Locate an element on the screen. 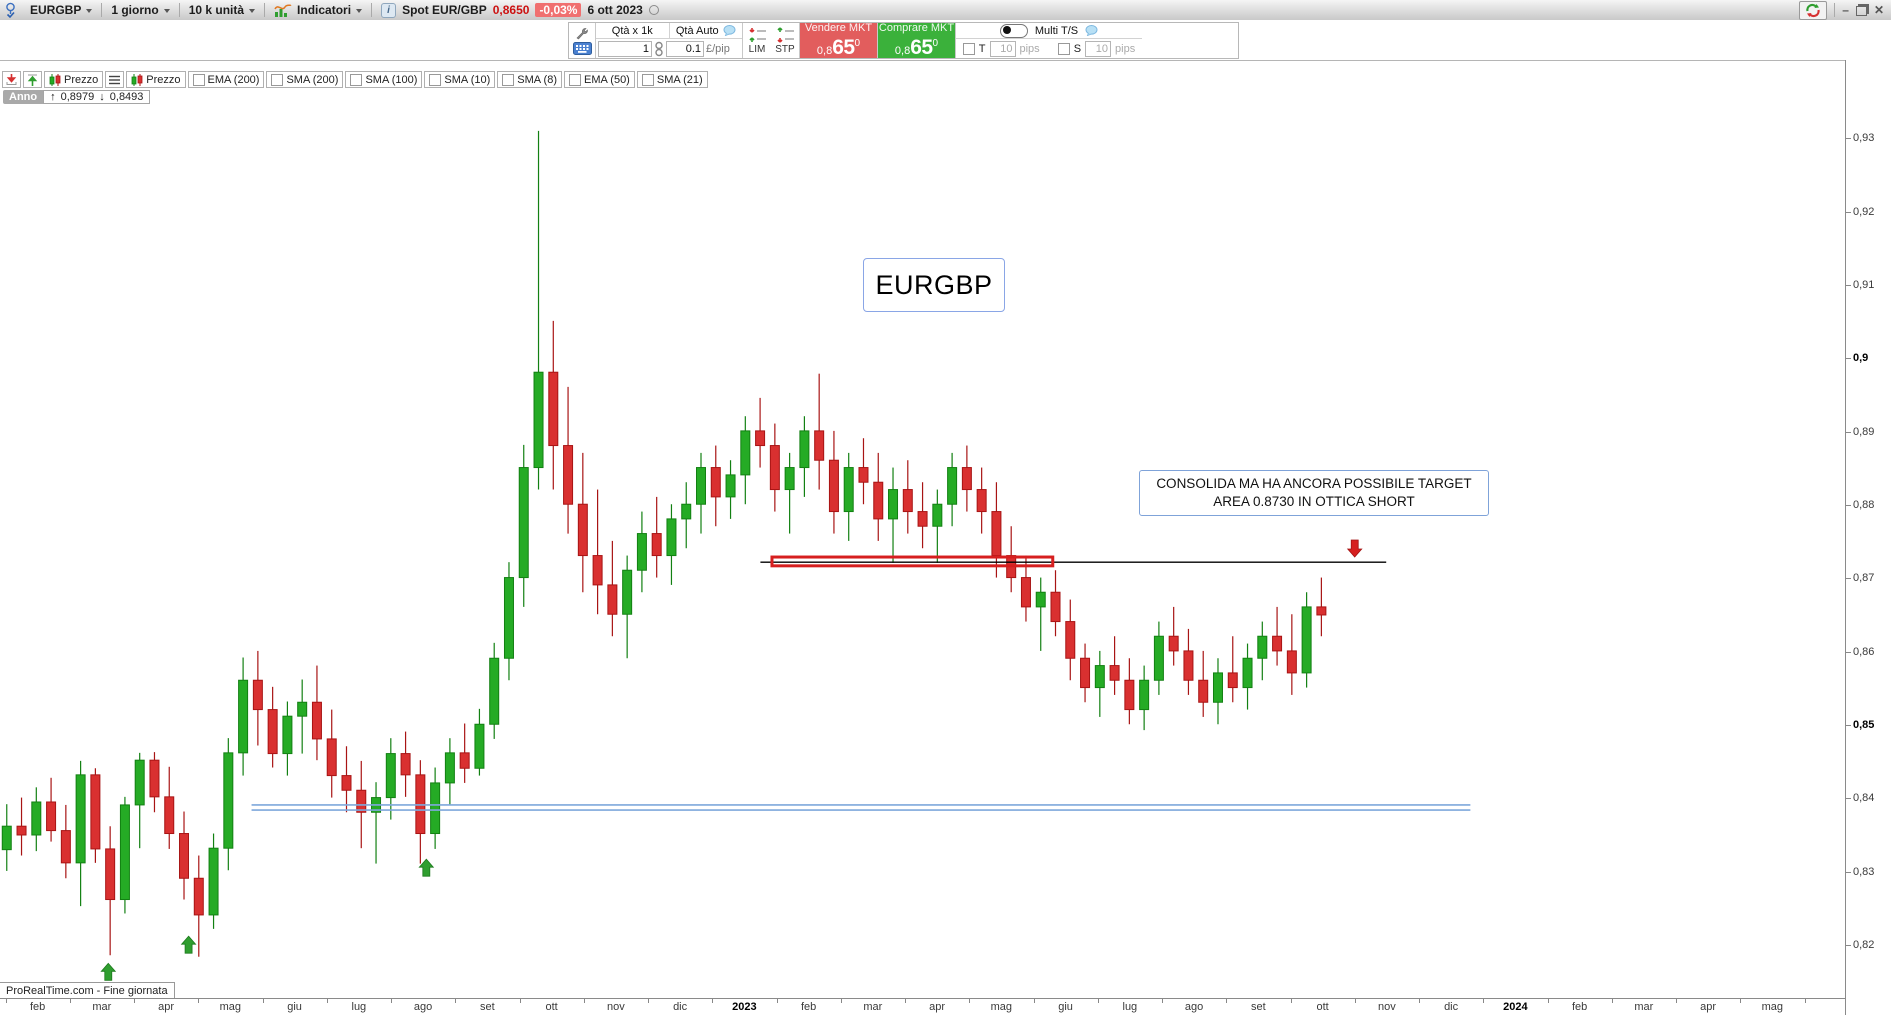  price-series-legend: Prezzo is located at coordinates (74, 79).